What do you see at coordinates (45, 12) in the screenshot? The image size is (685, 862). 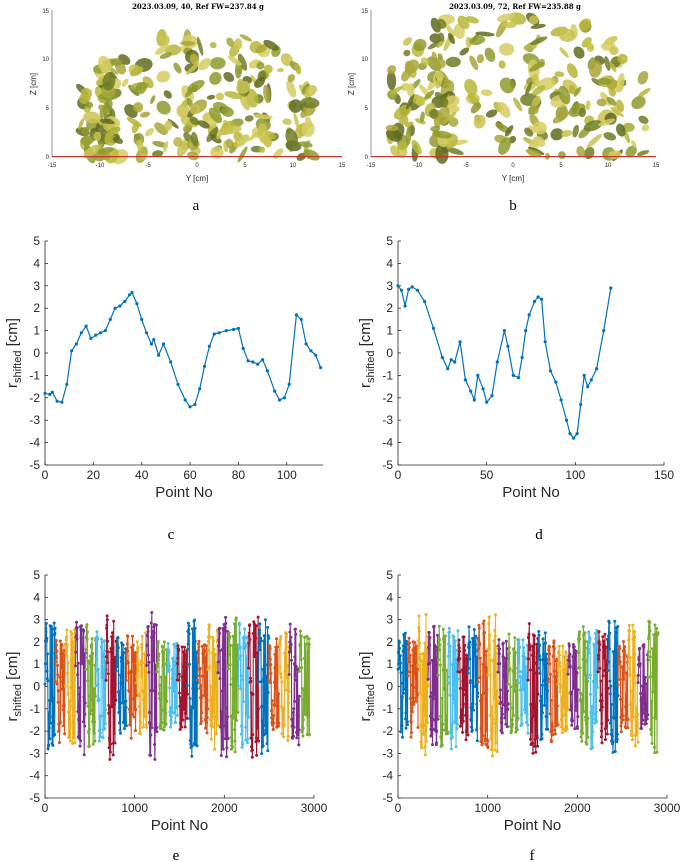 I see `panel-a-ytick: 15` at bounding box center [45, 12].